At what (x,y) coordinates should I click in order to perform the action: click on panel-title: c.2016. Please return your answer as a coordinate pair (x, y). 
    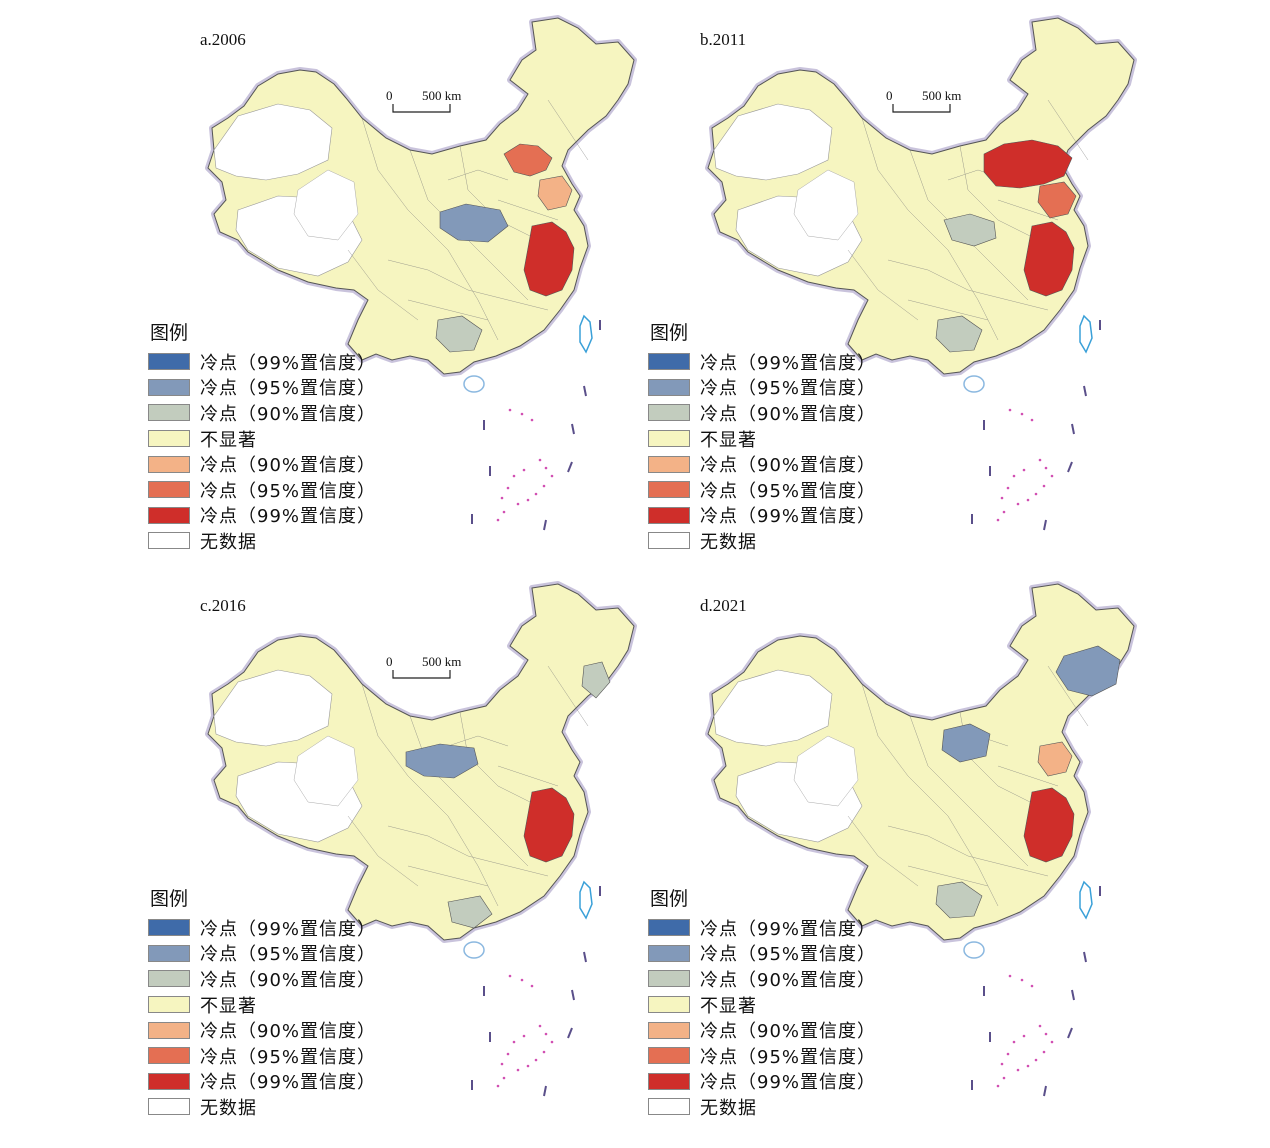
    Looking at the image, I should click on (223, 605).